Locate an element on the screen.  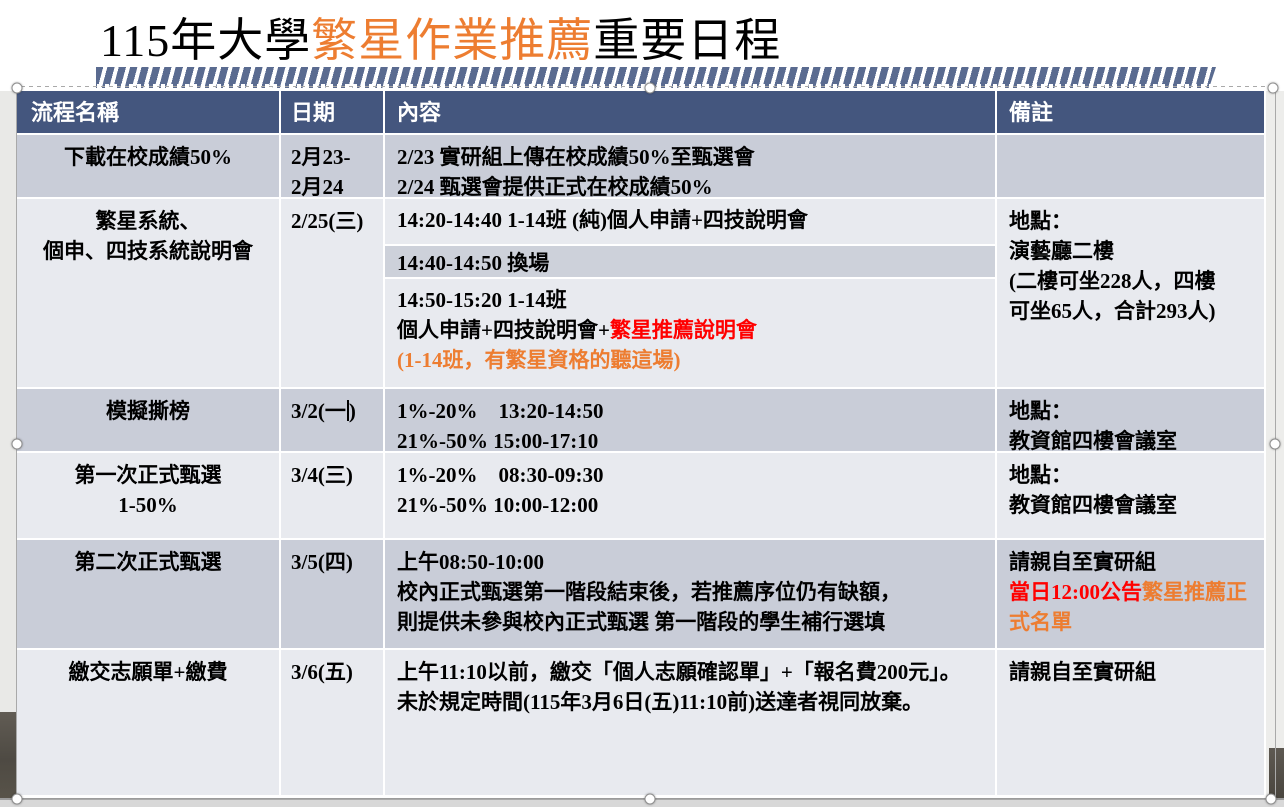
cell-note: 請親自至實研組 is located at coordinates (1131, 723).